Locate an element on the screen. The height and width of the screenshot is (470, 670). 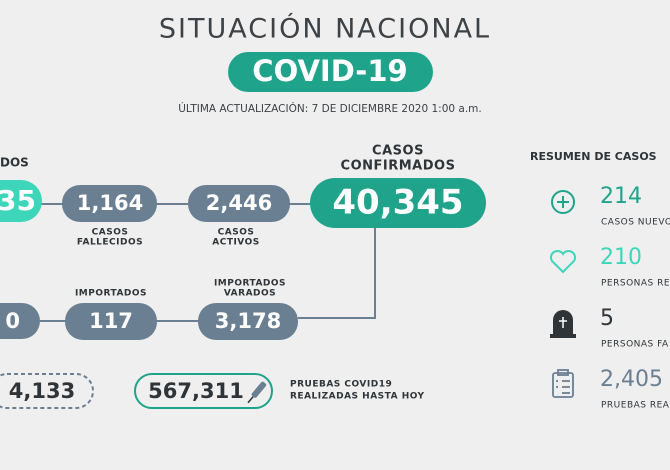
summary-value: 2,405 is located at coordinates (631, 379).